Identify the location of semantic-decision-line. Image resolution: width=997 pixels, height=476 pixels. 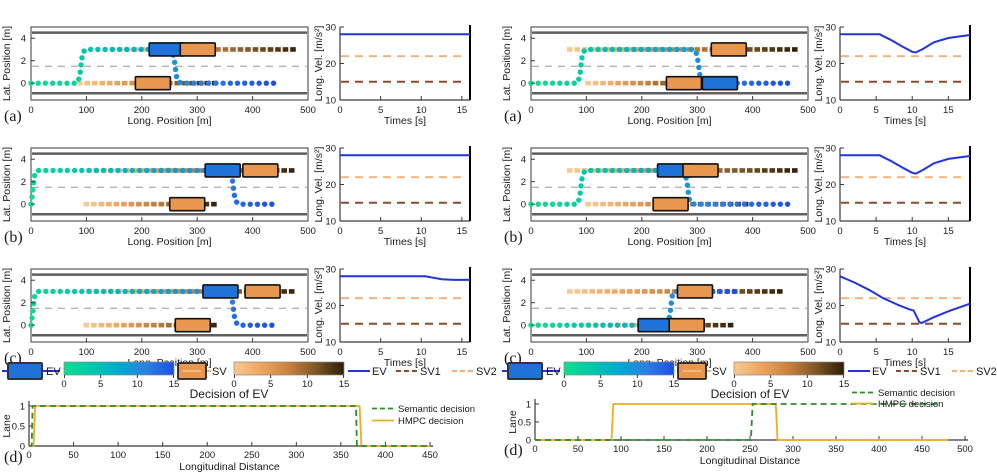
(229, 426).